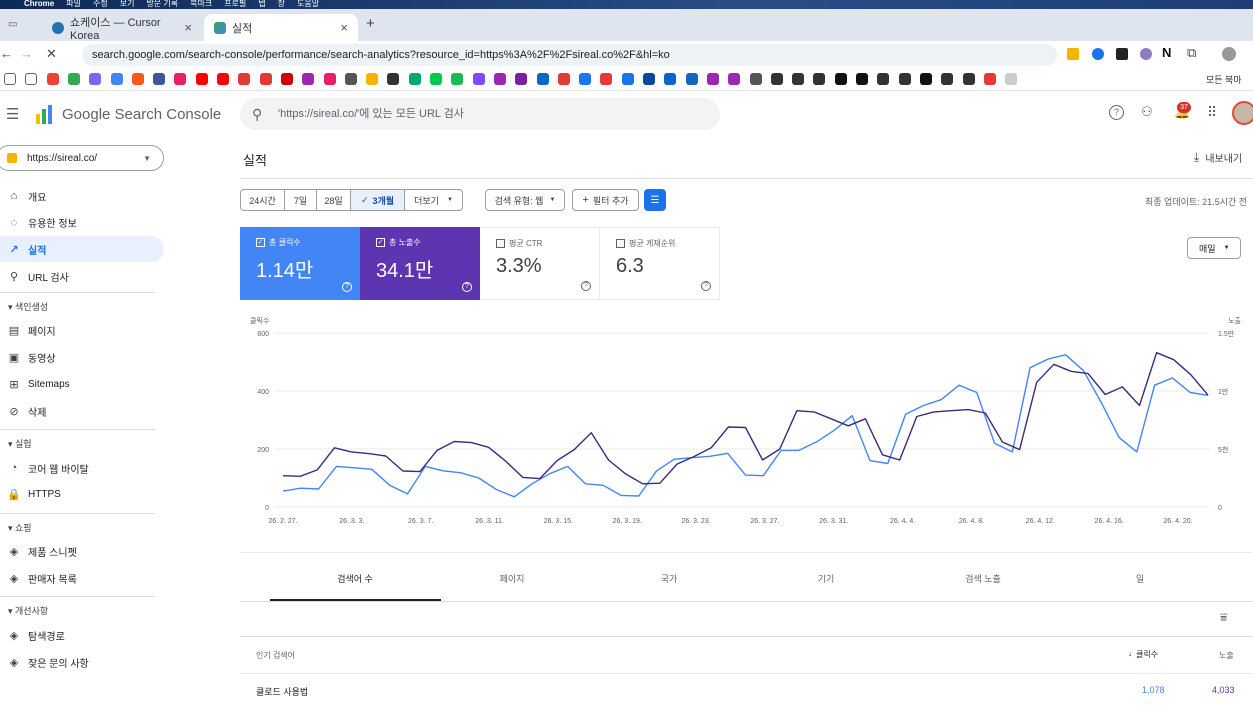 The image size is (1253, 708). Describe the element at coordinates (433, 200) in the screenshot. I see `date-filter-more: 더보기 ▼` at that location.